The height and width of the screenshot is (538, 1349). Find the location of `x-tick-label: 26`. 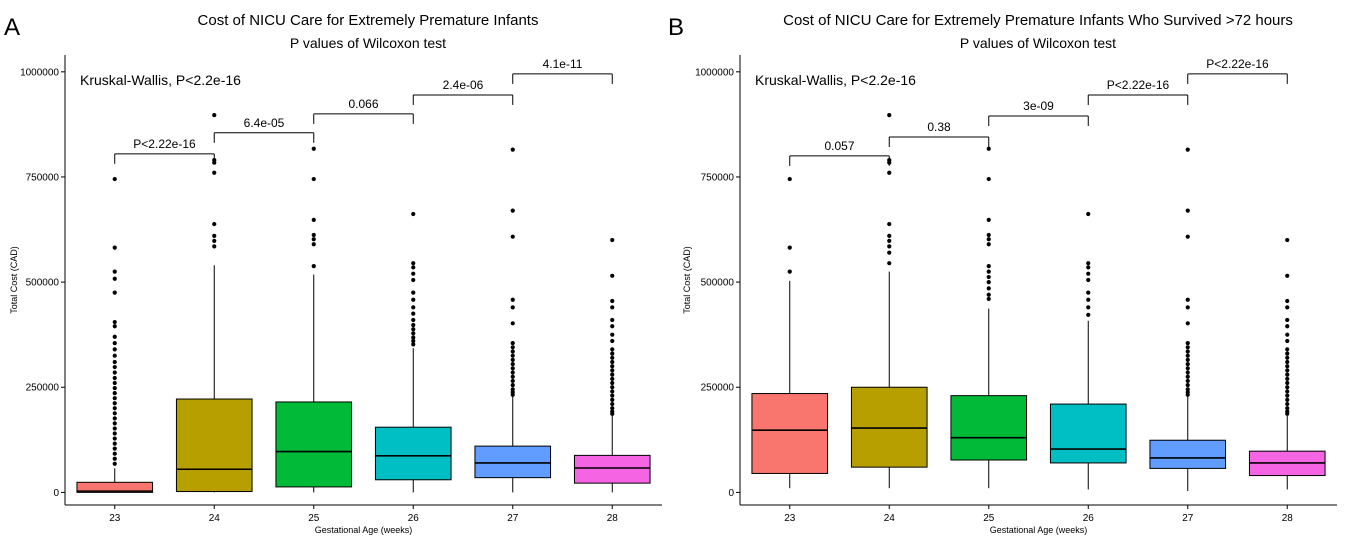

x-tick-label: 26 is located at coordinates (1089, 518).